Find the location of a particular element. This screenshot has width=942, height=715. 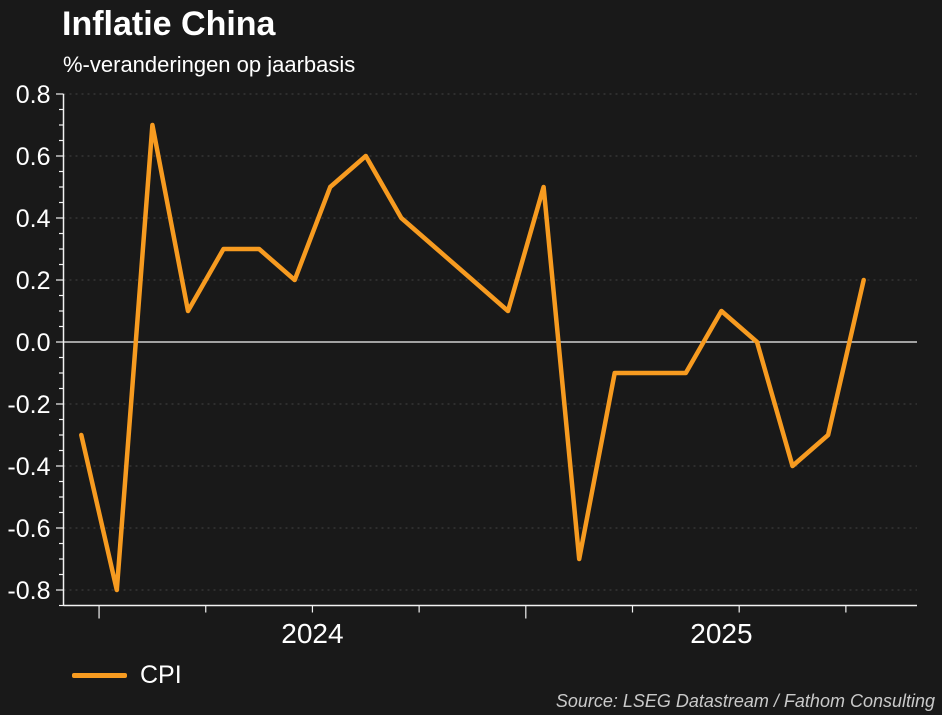

chart-title: Inflatie China is located at coordinates (169, 24).